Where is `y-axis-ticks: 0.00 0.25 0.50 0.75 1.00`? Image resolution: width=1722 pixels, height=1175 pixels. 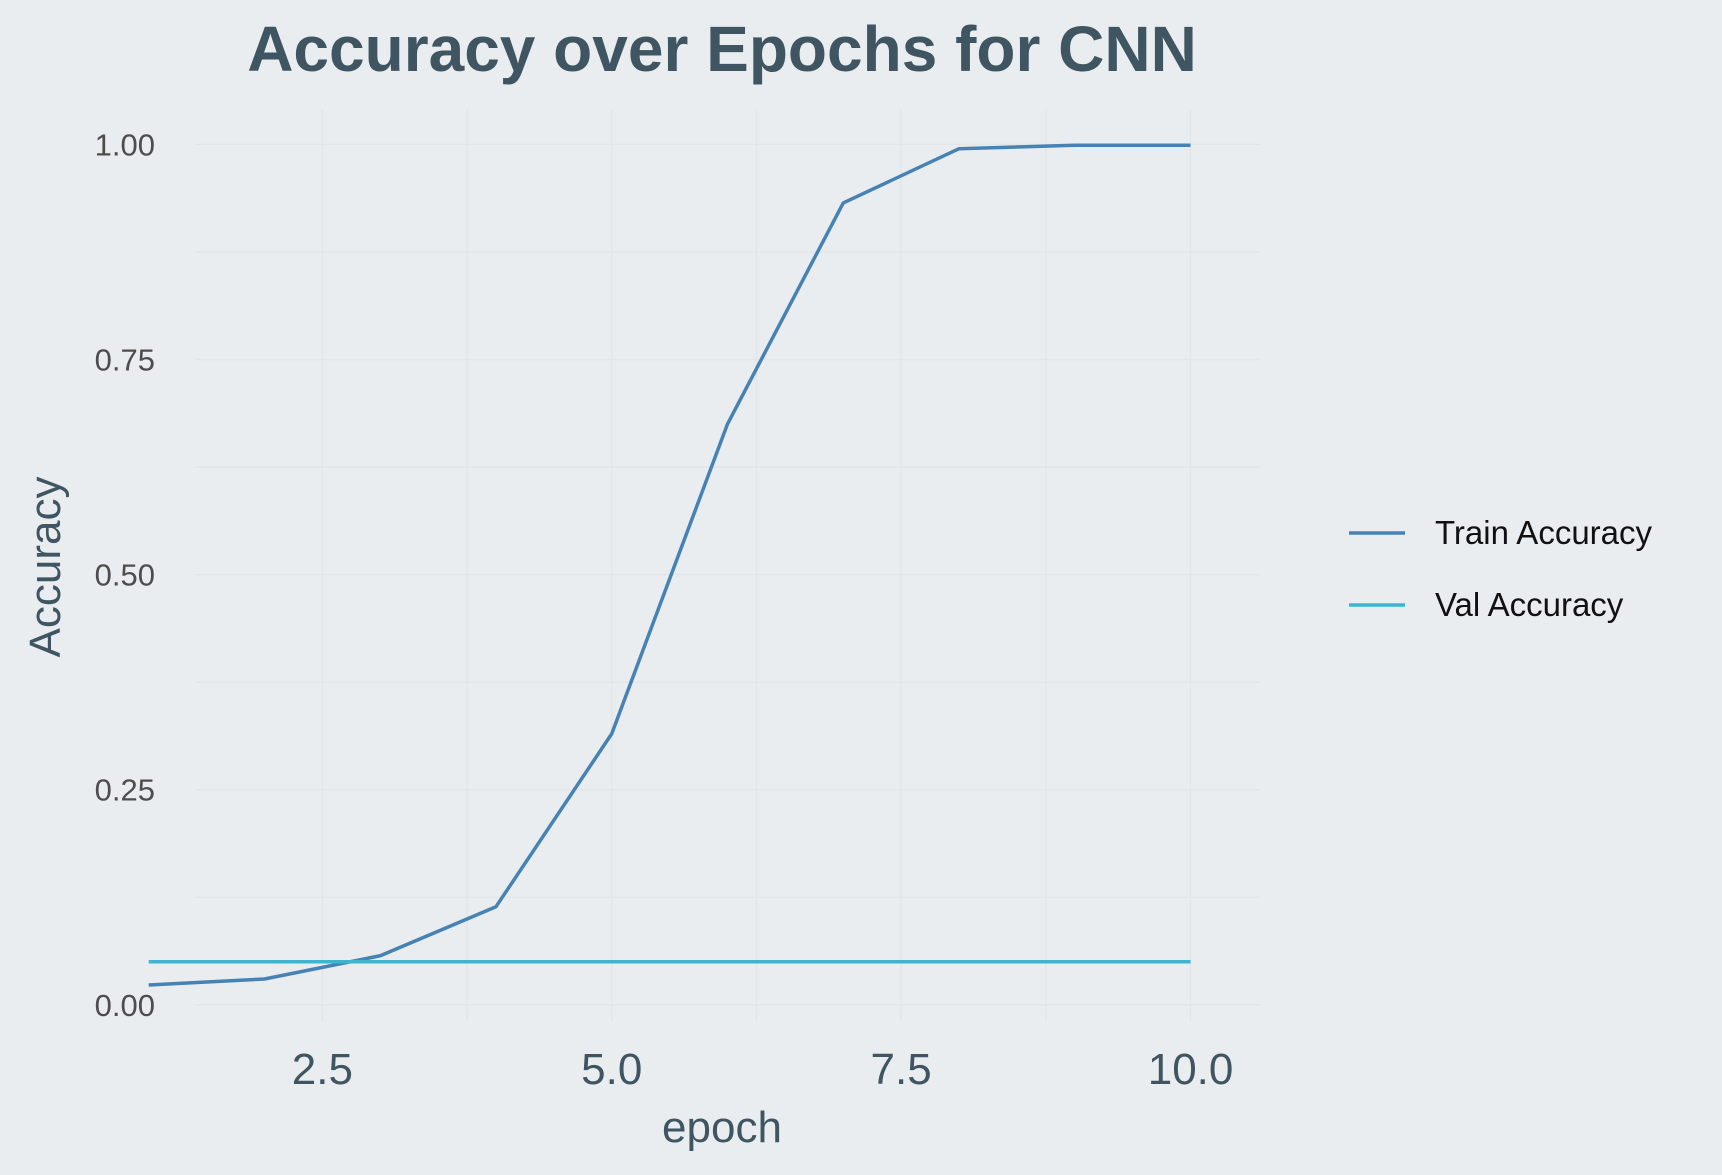 y-axis-ticks: 0.00 0.25 0.50 0.75 1.00 is located at coordinates (125, 574).